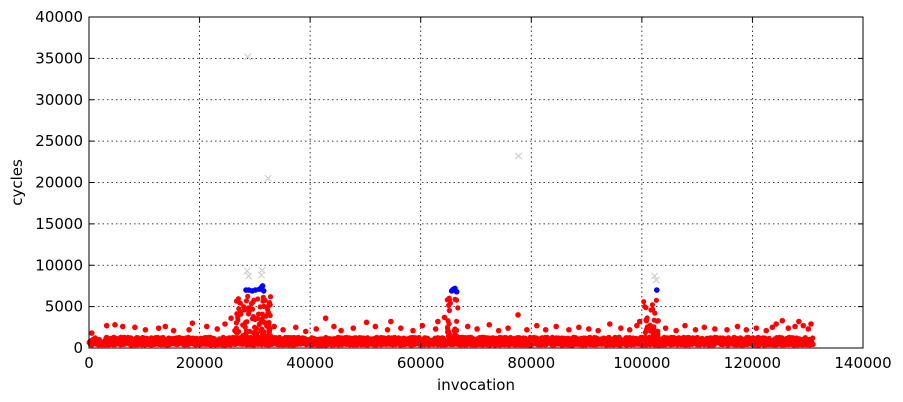 The image size is (903, 402). What do you see at coordinates (421, 363) in the screenshot?
I see `x-tick-label: 60000` at bounding box center [421, 363].